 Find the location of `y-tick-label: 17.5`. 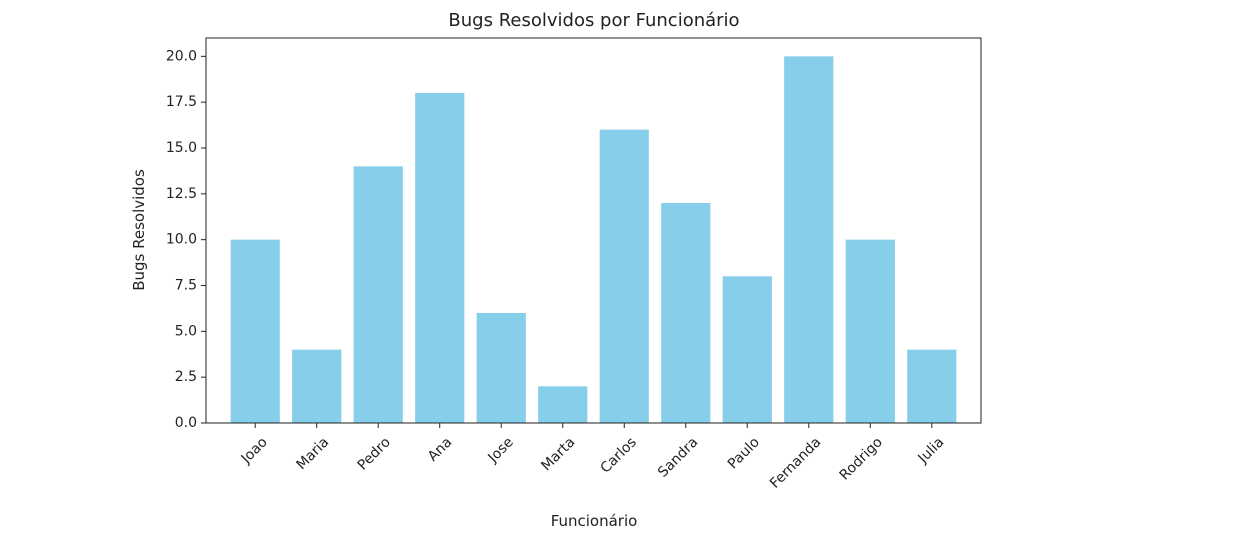

y-tick-label: 17.5 is located at coordinates (181, 102).